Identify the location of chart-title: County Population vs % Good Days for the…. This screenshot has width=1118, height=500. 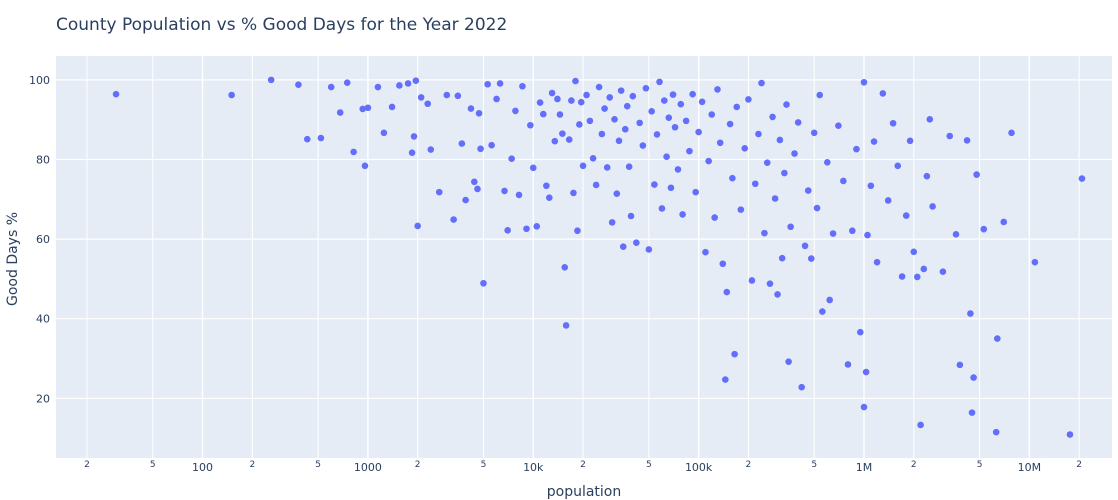
(281, 25).